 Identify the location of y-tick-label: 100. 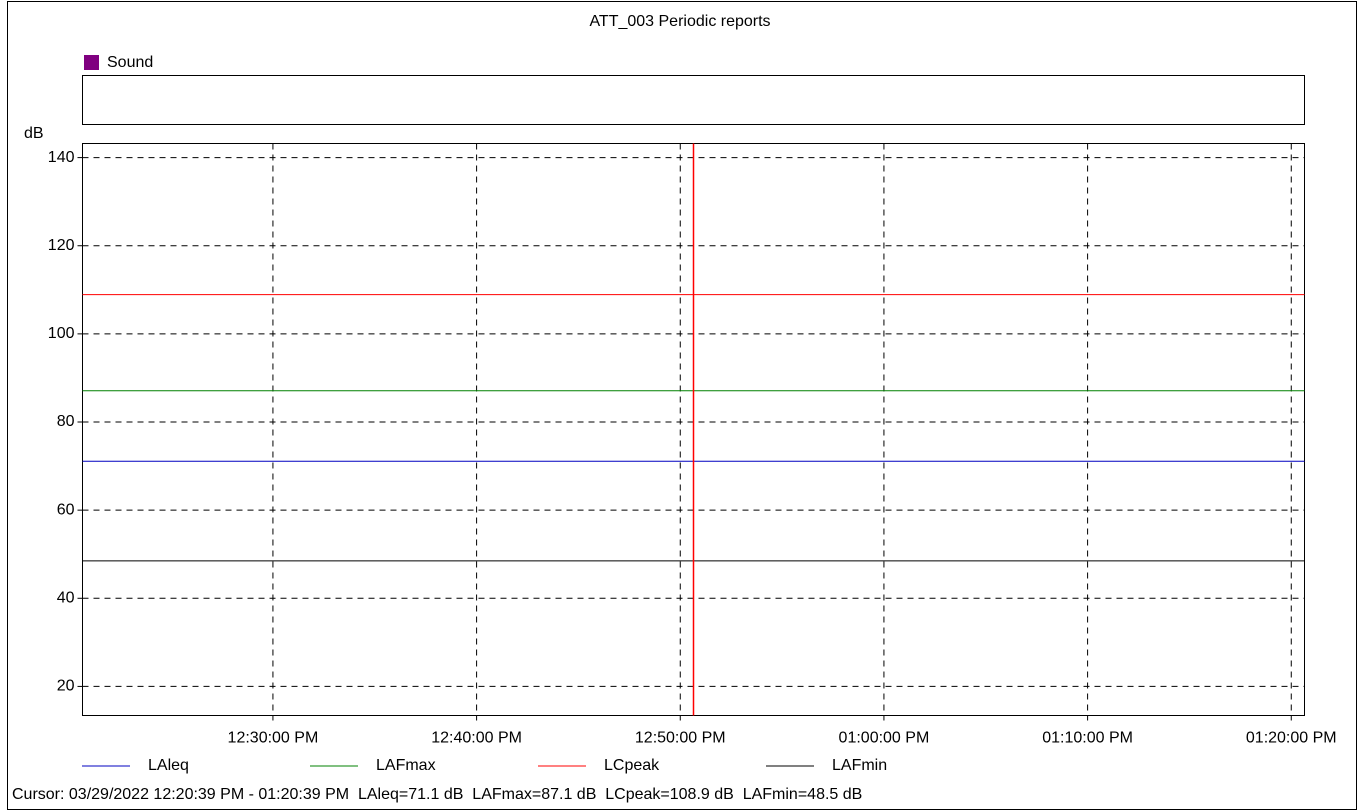
(61, 333).